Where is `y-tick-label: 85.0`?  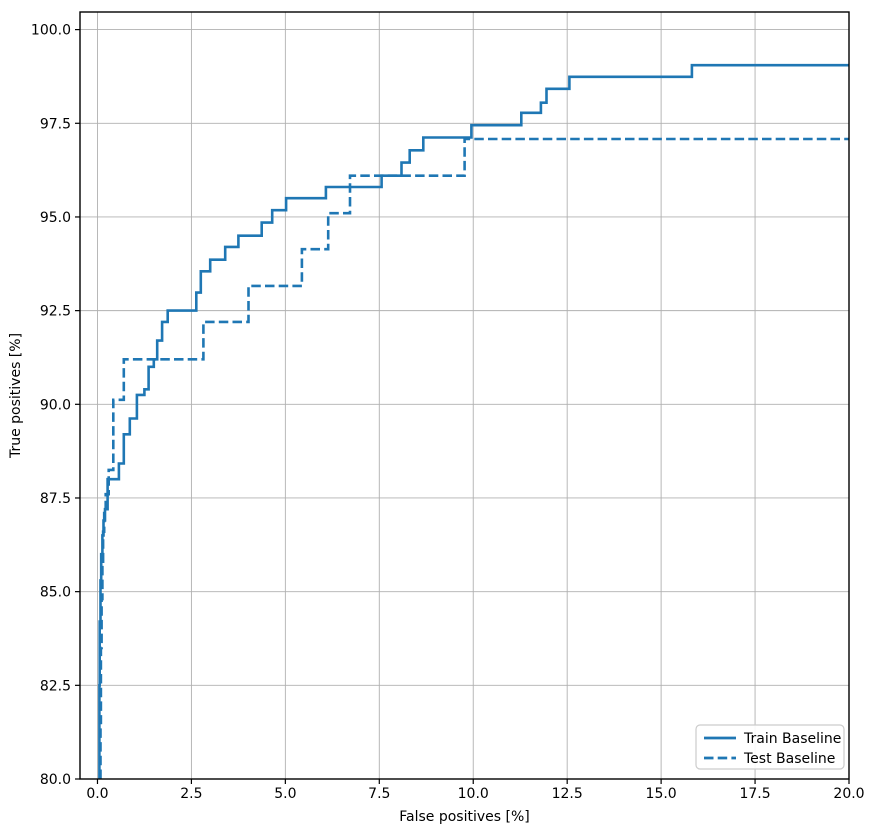
y-tick-label: 85.0 is located at coordinates (55, 593).